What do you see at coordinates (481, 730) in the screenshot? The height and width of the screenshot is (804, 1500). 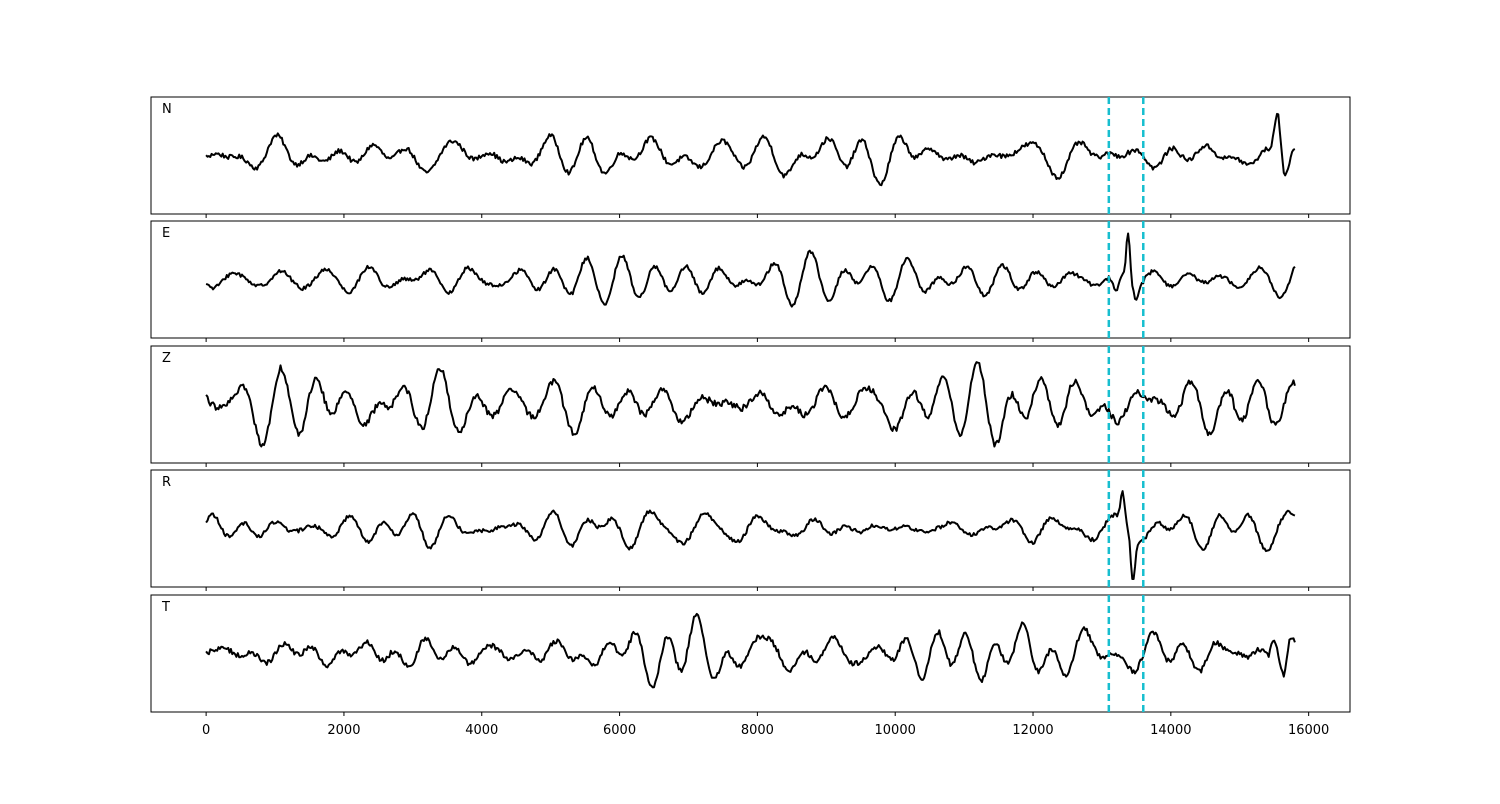 I see `x-tick-label: 4000` at bounding box center [481, 730].